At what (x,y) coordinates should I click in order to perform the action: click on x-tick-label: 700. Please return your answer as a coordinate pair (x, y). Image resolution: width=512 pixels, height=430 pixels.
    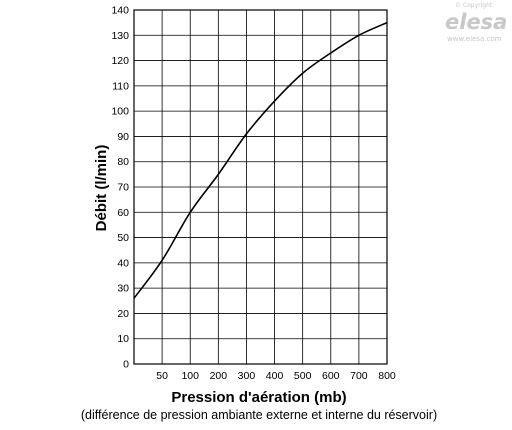
    Looking at the image, I should click on (359, 376).